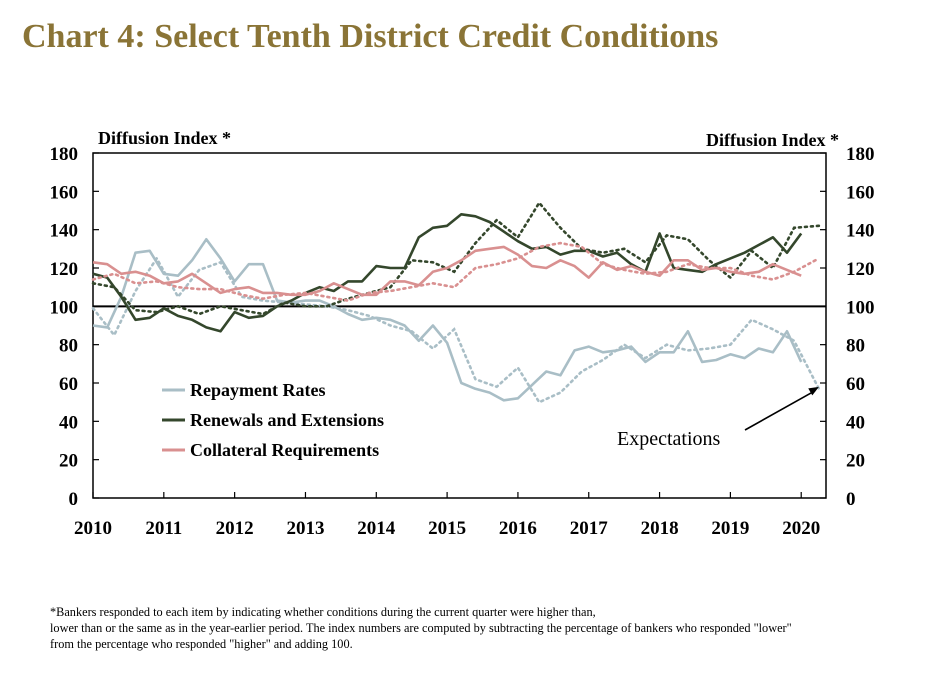 This screenshot has height=694, width=925. Describe the element at coordinates (68, 422) in the screenshot. I see `y-tick-label-left: 40` at that location.